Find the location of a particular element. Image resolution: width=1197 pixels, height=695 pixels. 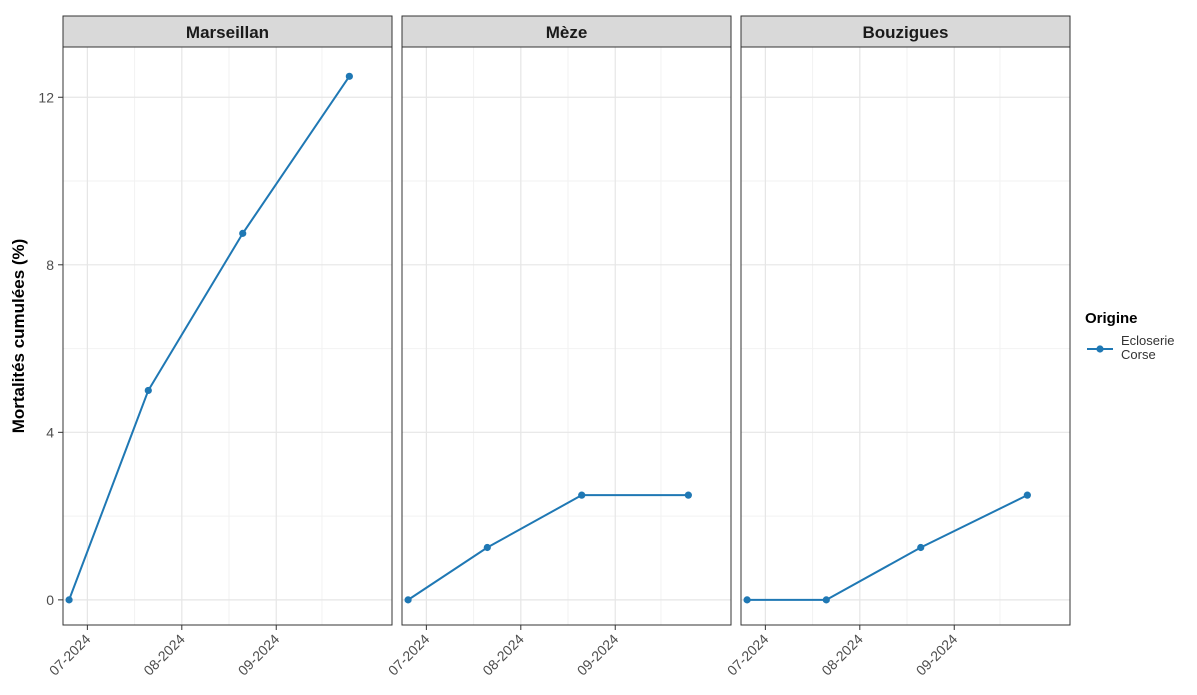

facet-title: Bouzigues is located at coordinates (906, 32).